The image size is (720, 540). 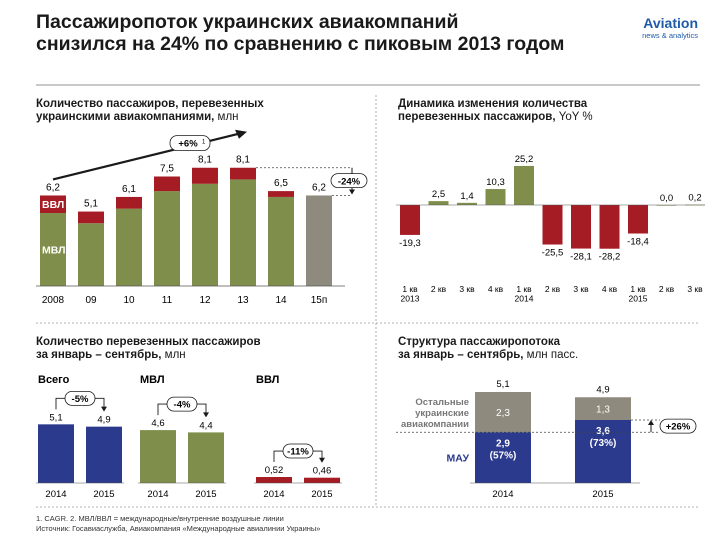 What do you see at coordinates (205, 300) in the screenshot?
I see `annual-category-label-12: 12` at bounding box center [205, 300].